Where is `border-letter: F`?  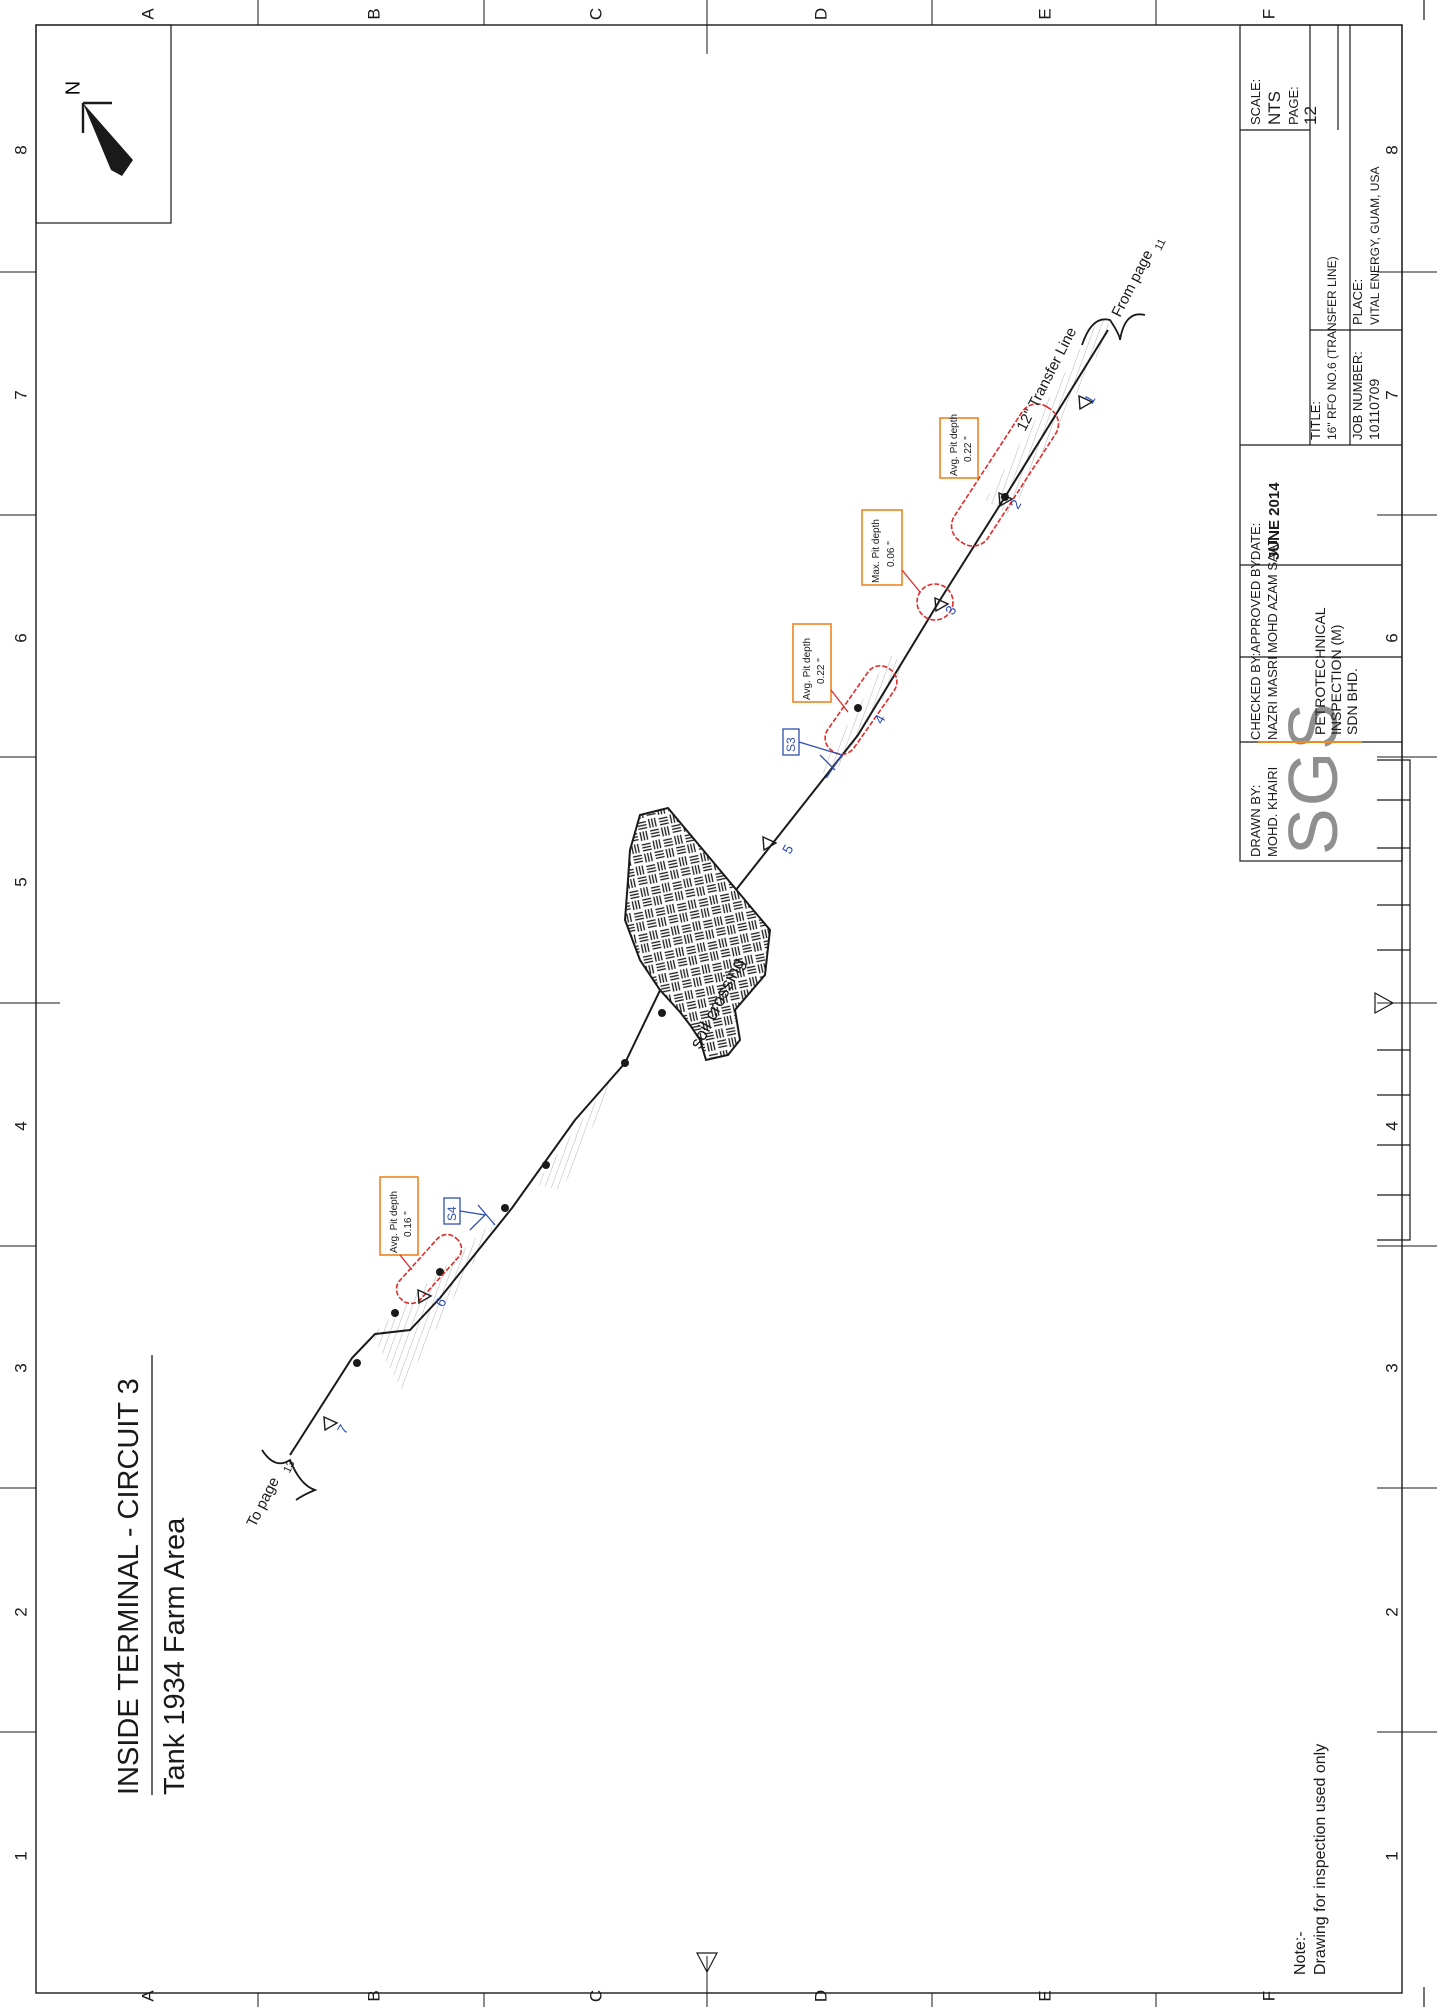 border-letter: F is located at coordinates (1268, 1996).